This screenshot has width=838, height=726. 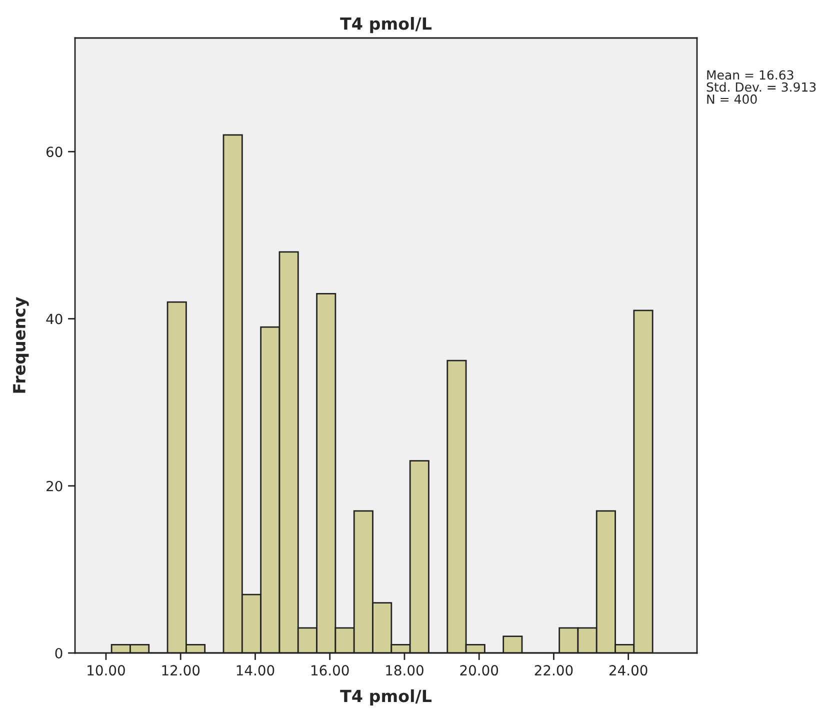 I want to click on x-tick-label: 14.00, so click(x=255, y=670).